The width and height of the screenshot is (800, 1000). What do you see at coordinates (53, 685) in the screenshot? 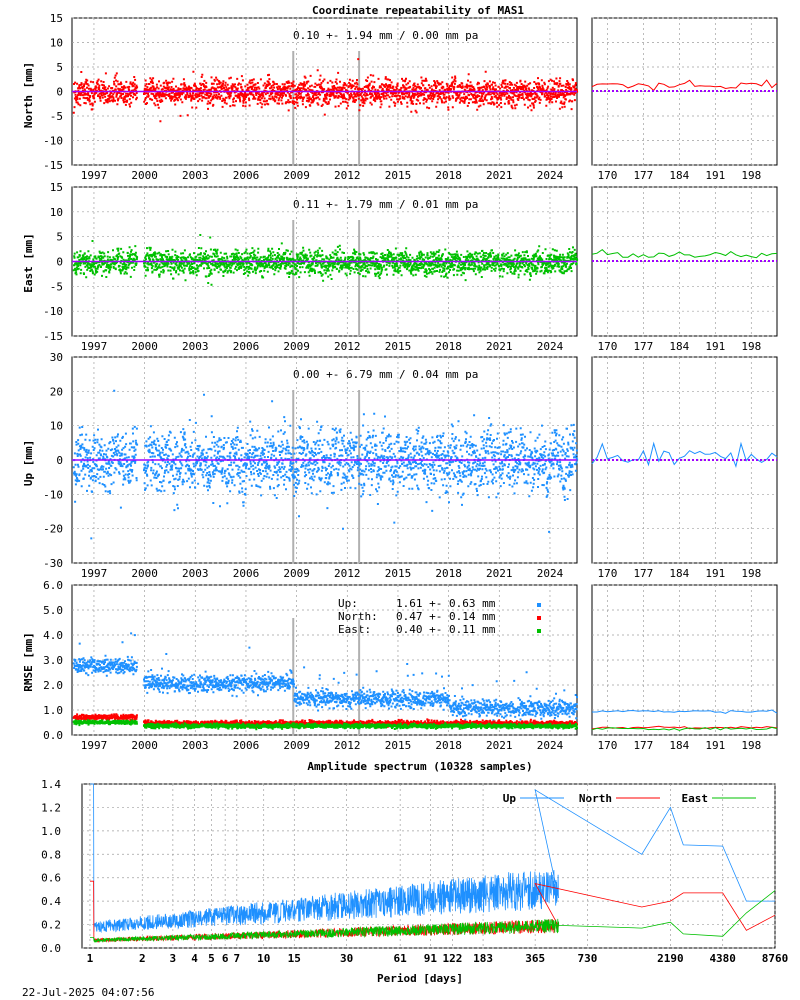
I see `ytick-label: 2.0` at bounding box center [53, 685].